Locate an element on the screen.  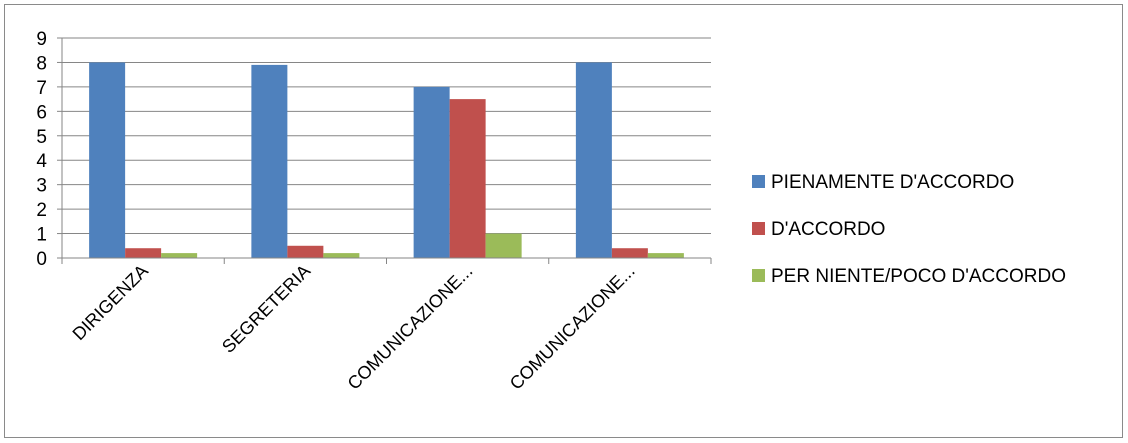
y-tick-label: 9 is located at coordinates (41, 39).